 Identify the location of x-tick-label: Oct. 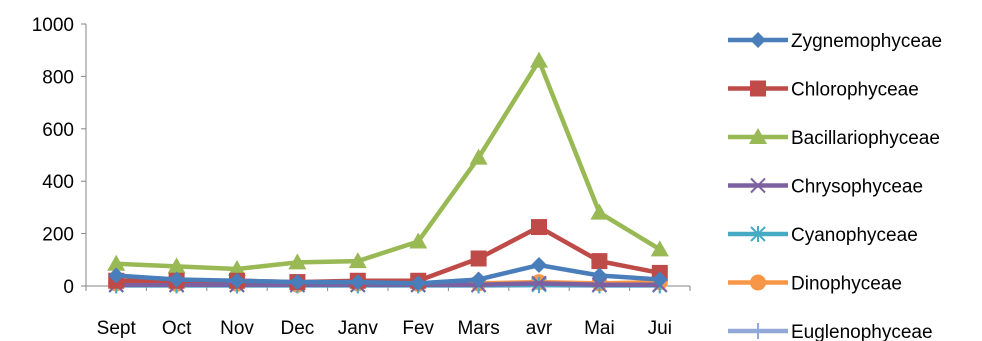
(177, 328).